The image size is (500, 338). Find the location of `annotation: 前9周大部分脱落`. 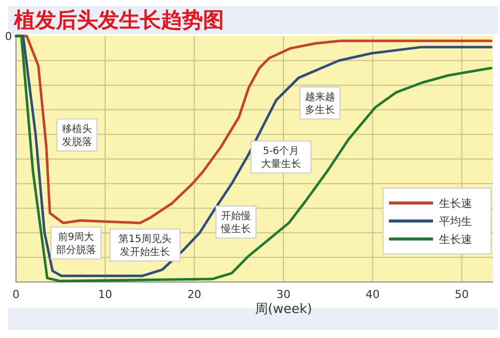

annotation: 前9周大部分脱落 is located at coordinates (76, 243).